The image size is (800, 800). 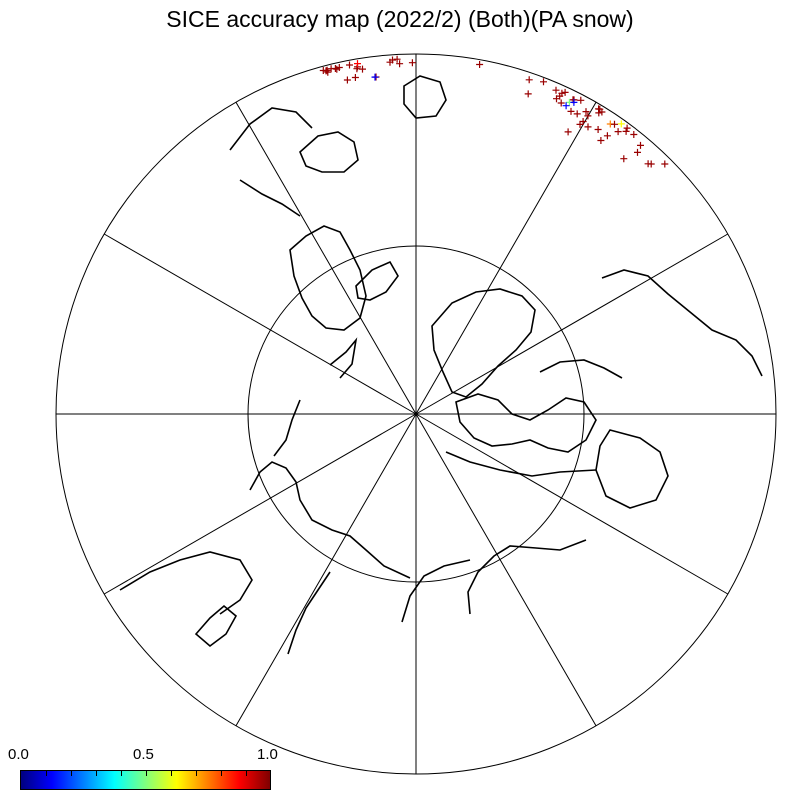 I want to click on north-america-coast, so click(x=521, y=533).